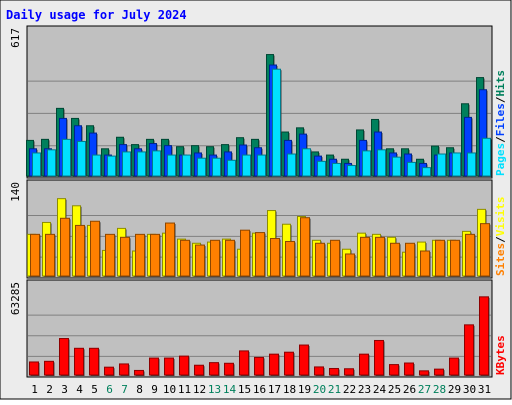 Image resolution: width=512 pixels, height=405 pixels. Describe the element at coordinates (500, 217) in the screenshot. I see `legend-item: Visits` at that location.